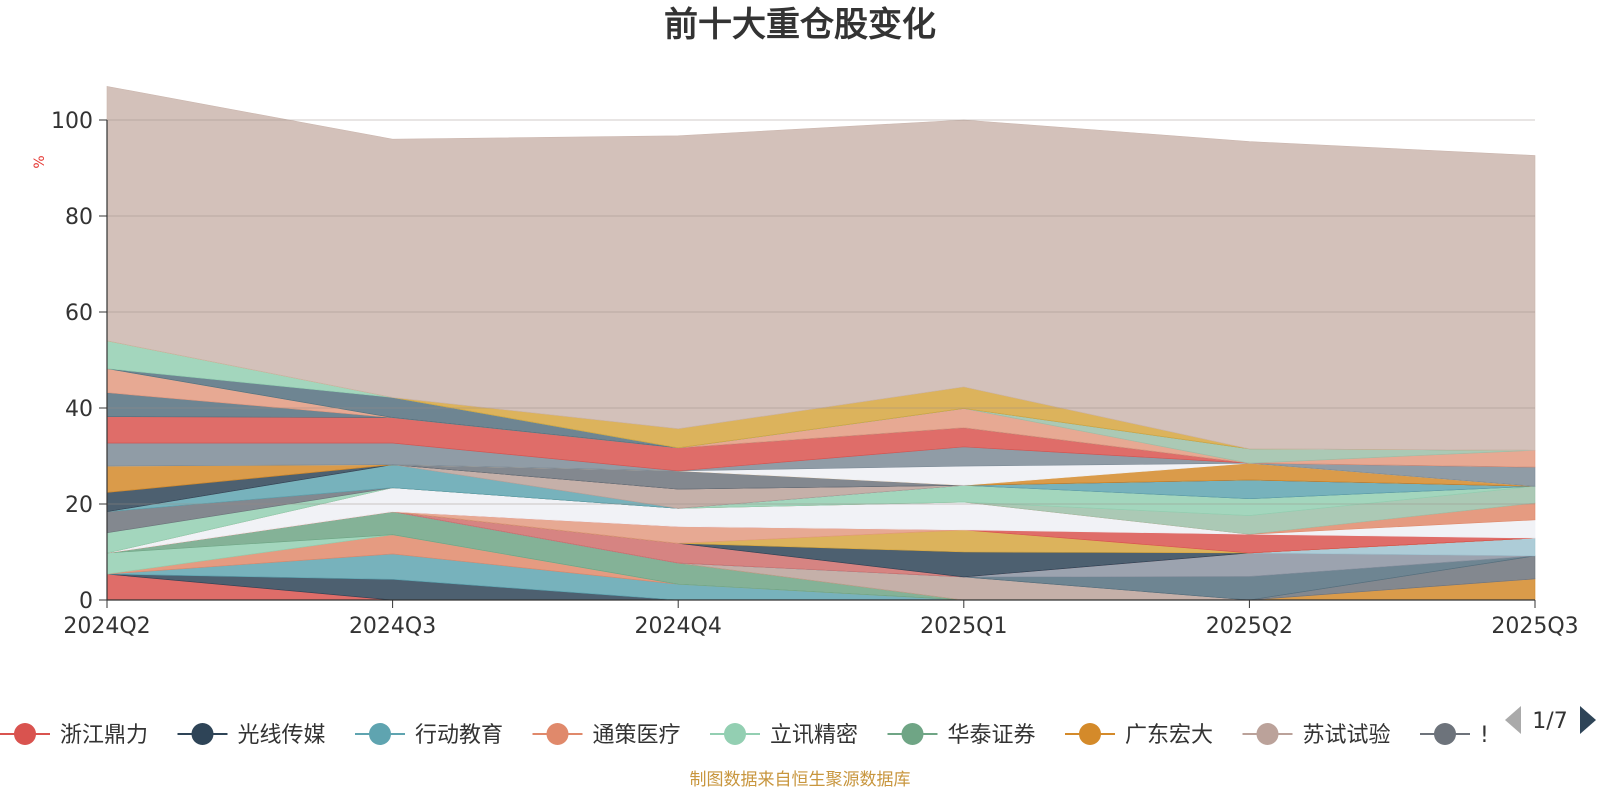  Describe the element at coordinates (800, 25) in the screenshot. I see `chart-title: 前十大重仓股变化` at that location.